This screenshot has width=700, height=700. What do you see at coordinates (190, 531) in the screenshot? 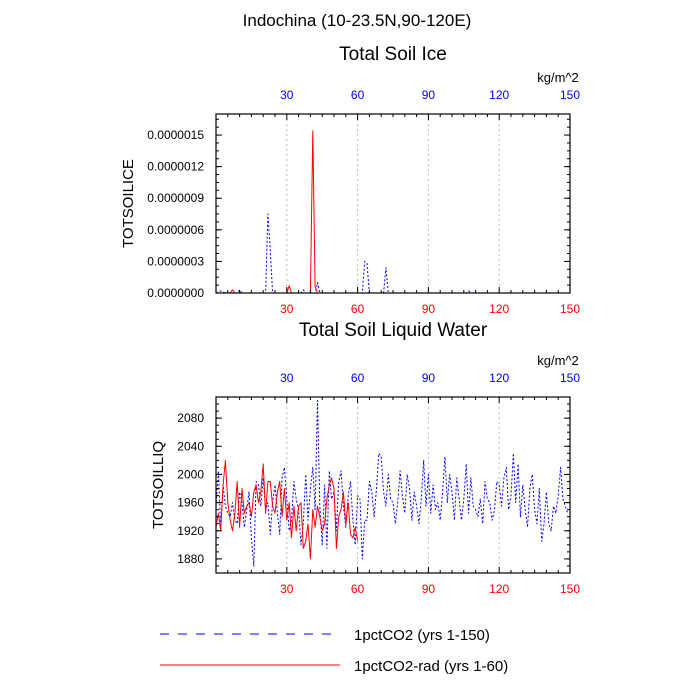
I see `y-tick-label: 1920` at bounding box center [190, 531].